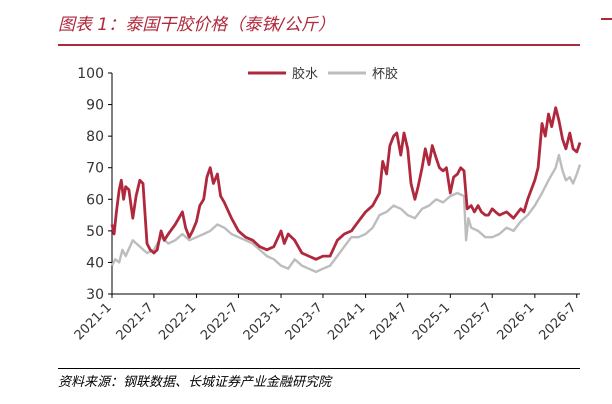 This screenshot has width=612, height=404. I want to click on legend-item-latex-label: 胶水, so click(305, 74).